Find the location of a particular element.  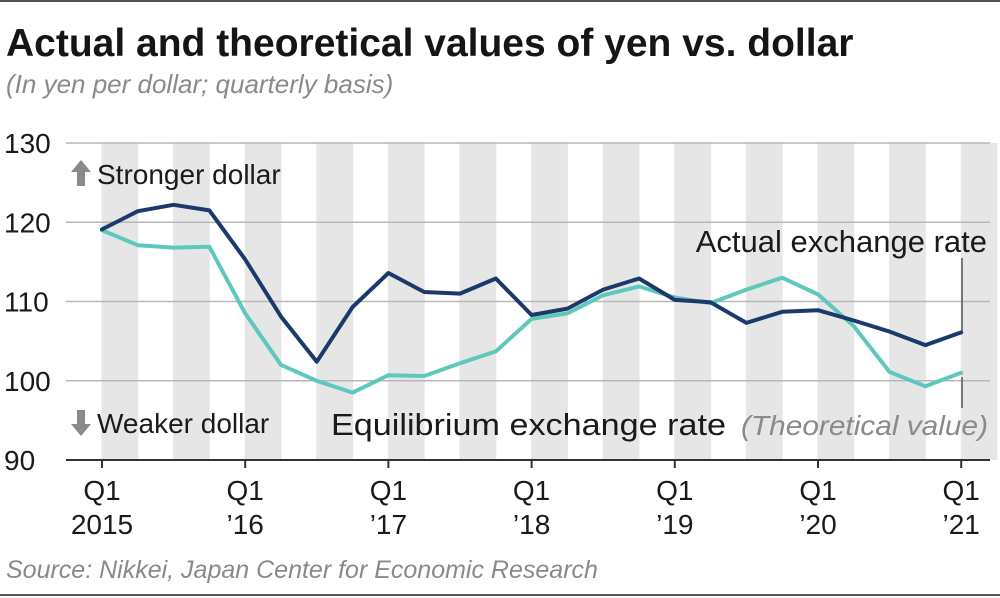

bottom-rule is located at coordinates (500, 595).